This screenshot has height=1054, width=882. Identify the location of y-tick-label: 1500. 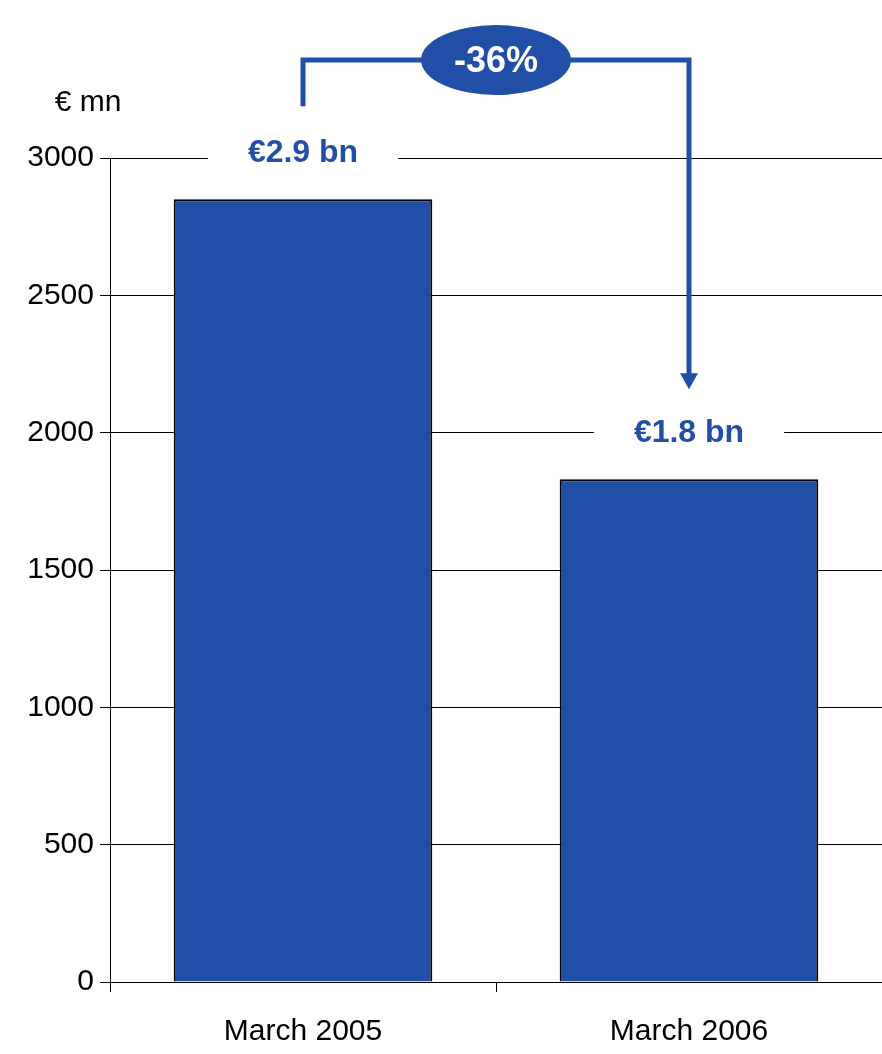
(60, 568).